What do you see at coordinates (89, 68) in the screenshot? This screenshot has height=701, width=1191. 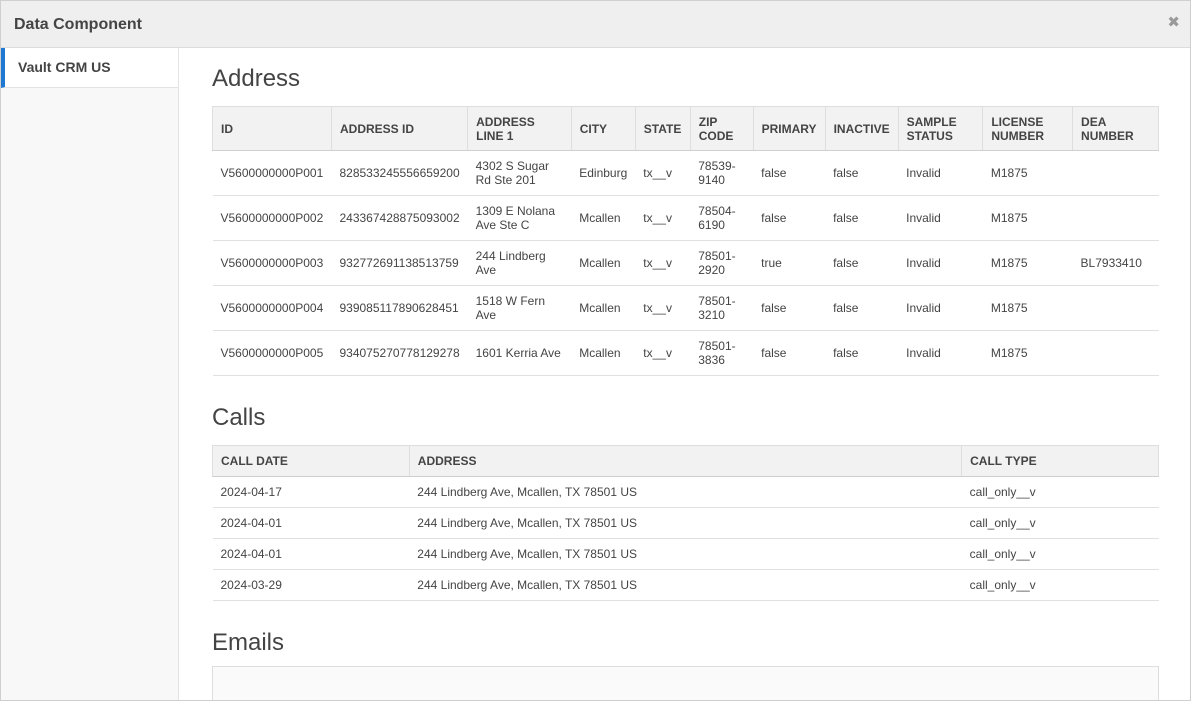 I see `sidebar-item-vault-crm-us: Vault CRM US` at bounding box center [89, 68].